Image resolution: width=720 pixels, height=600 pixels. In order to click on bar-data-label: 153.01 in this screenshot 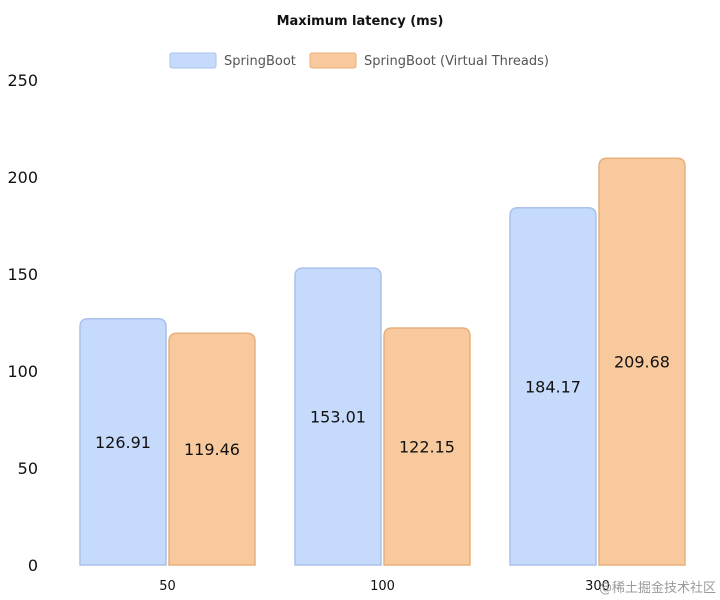, I will do `click(338, 417)`.